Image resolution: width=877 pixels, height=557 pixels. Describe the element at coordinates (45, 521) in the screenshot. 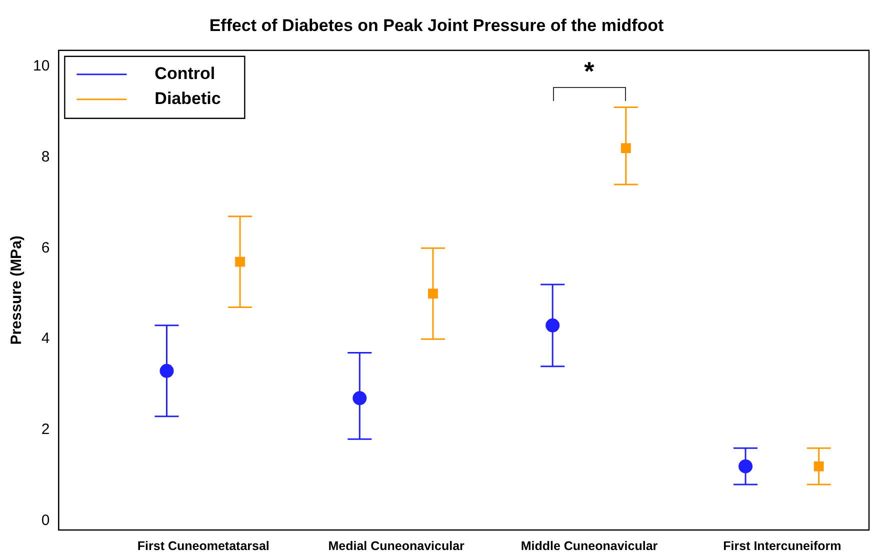

I see `y-tick-label: 0` at that location.